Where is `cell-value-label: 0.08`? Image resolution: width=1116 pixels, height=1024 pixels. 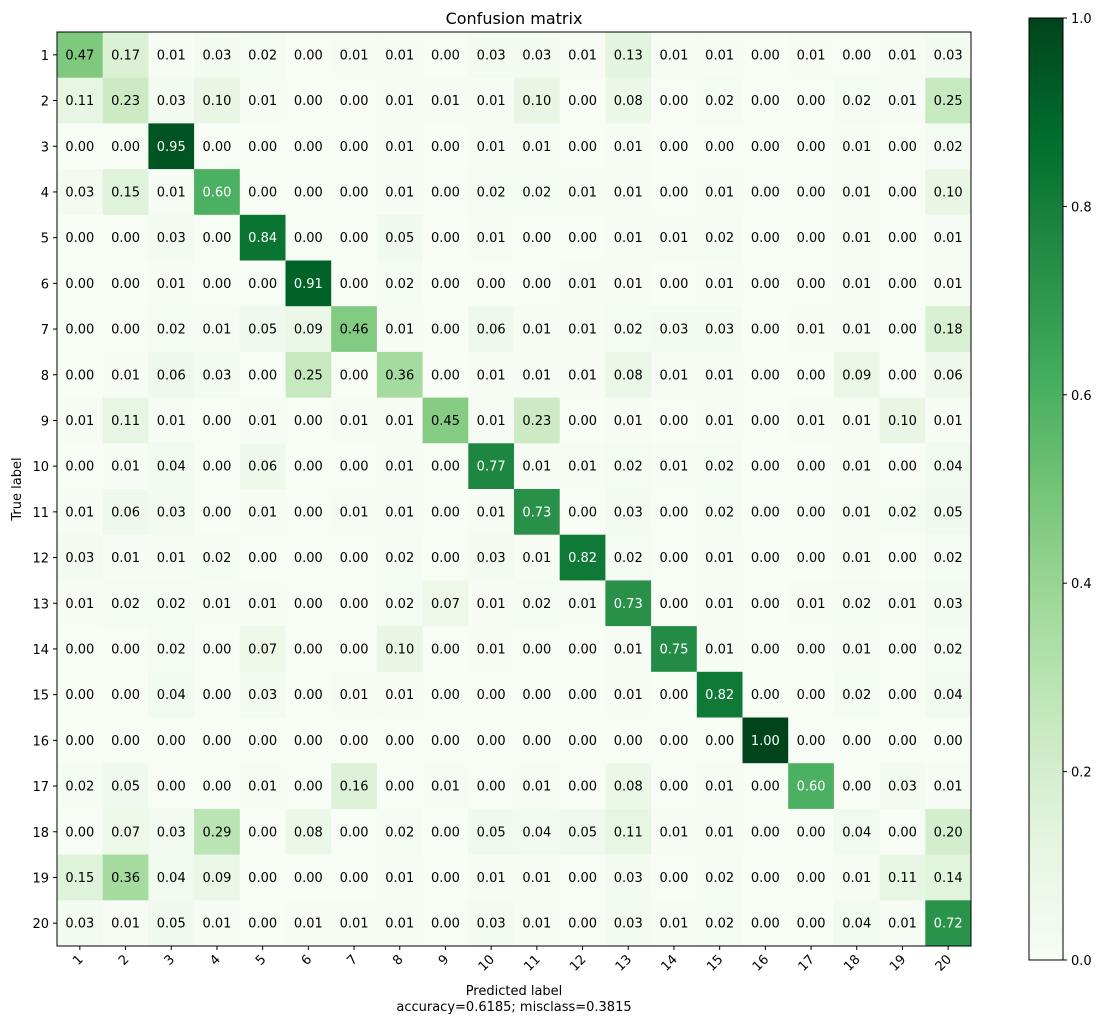 cell-value-label: 0.08 is located at coordinates (628, 787).